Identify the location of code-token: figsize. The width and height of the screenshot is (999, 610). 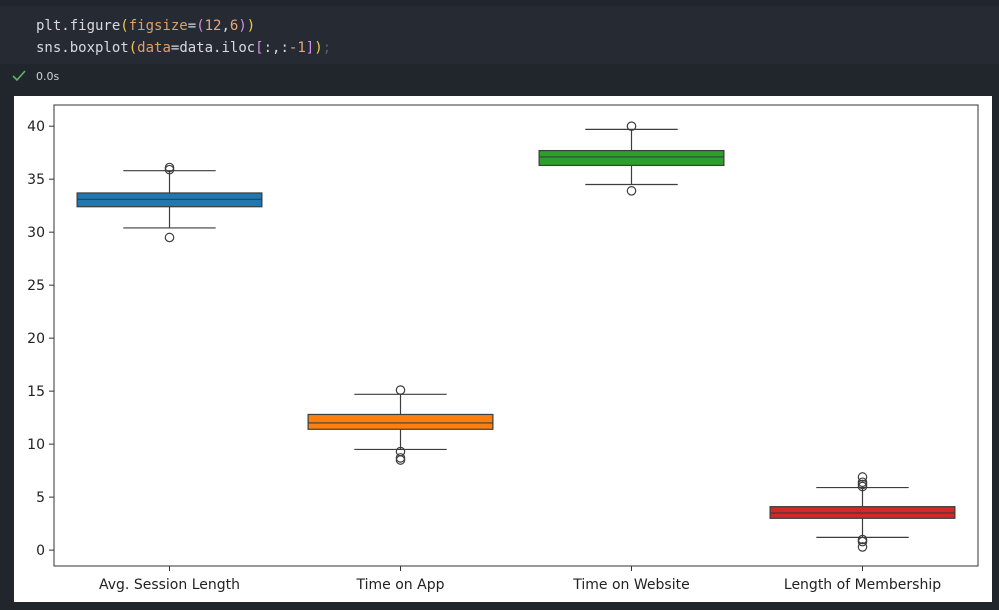
(158, 26).